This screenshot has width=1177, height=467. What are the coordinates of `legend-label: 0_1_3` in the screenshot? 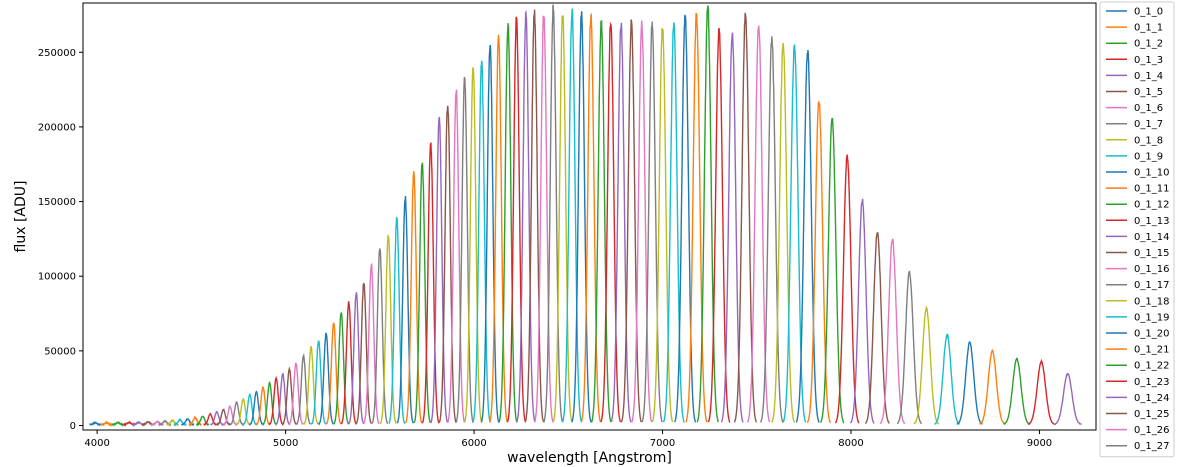 It's located at (1148, 60).